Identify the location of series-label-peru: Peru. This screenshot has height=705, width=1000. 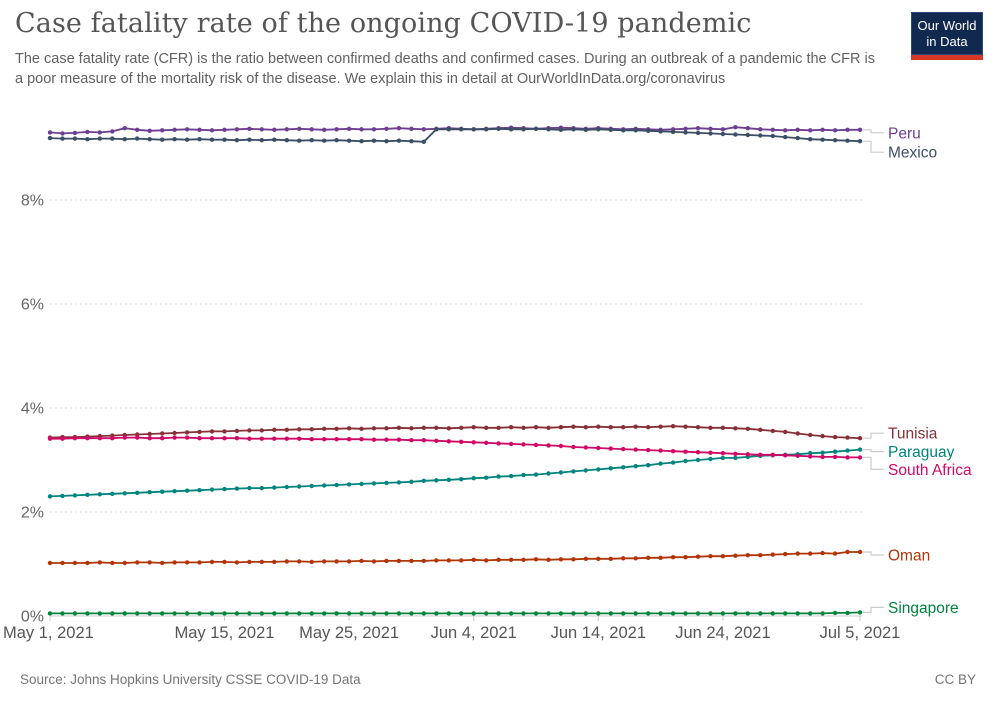
(904, 133).